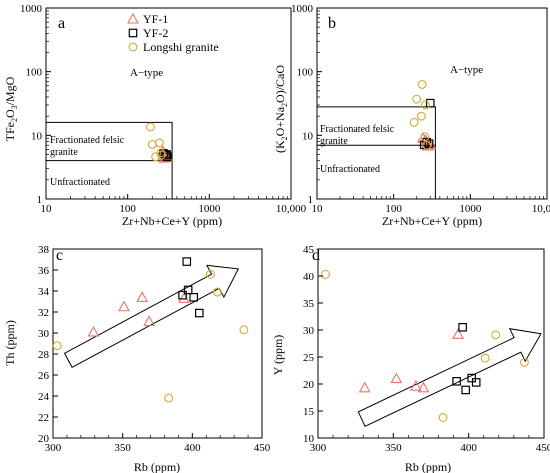 This screenshot has height=473, width=550. What do you see at coordinates (357, 129) in the screenshot?
I see `panel-b-region-fractionated-1: Fractionated felsic` at bounding box center [357, 129].